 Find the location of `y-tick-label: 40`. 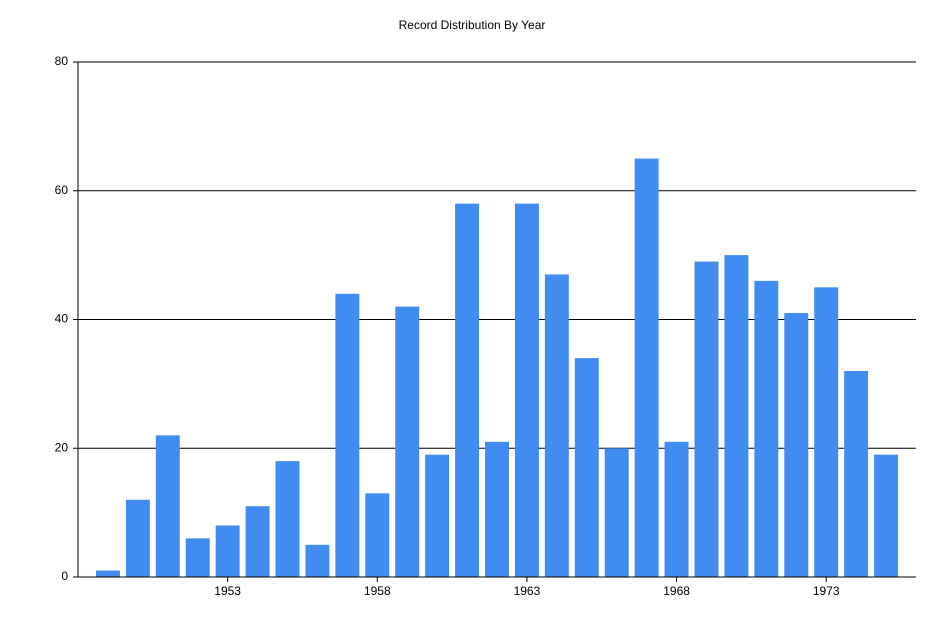

y-tick-label: 40 is located at coordinates (62, 319).